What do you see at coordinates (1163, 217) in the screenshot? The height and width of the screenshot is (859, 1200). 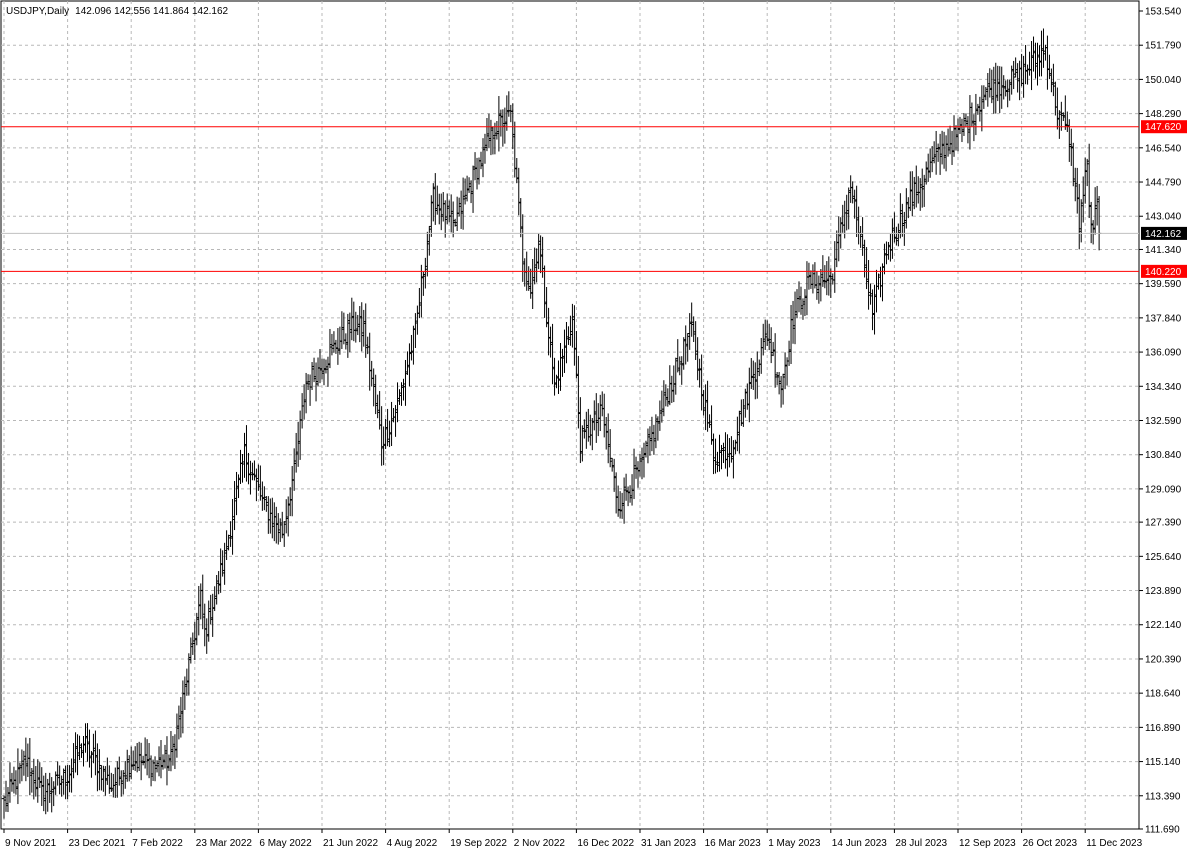 I see `y-tick-label: 143.040` at bounding box center [1163, 217].